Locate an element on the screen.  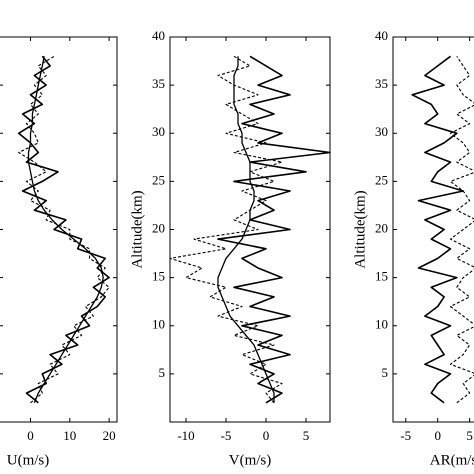
x-axis-label: AR(m/s) is located at coordinates (452, 460).